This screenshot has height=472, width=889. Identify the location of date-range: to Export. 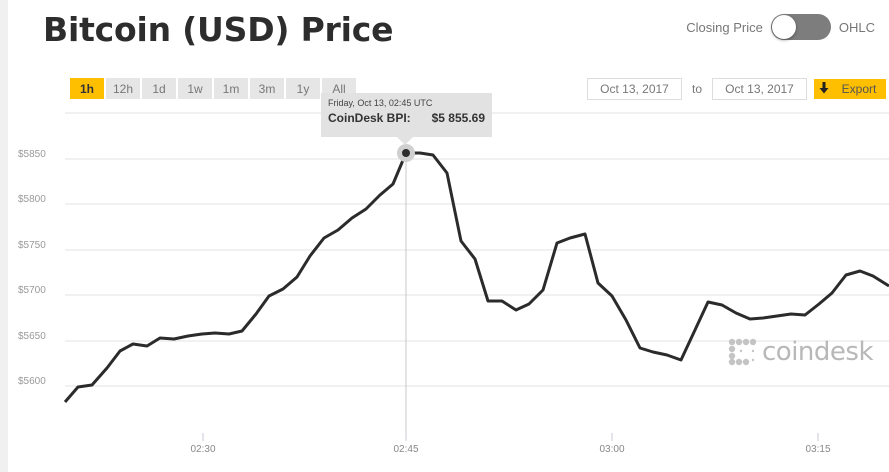
(736, 89).